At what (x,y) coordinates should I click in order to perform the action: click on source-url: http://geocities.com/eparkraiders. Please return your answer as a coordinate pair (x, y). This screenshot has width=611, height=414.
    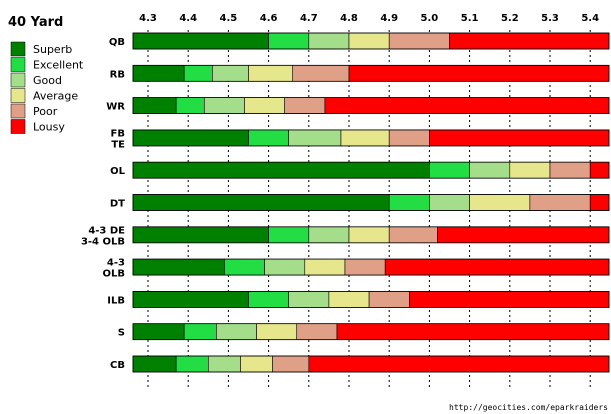
    Looking at the image, I should click on (528, 407).